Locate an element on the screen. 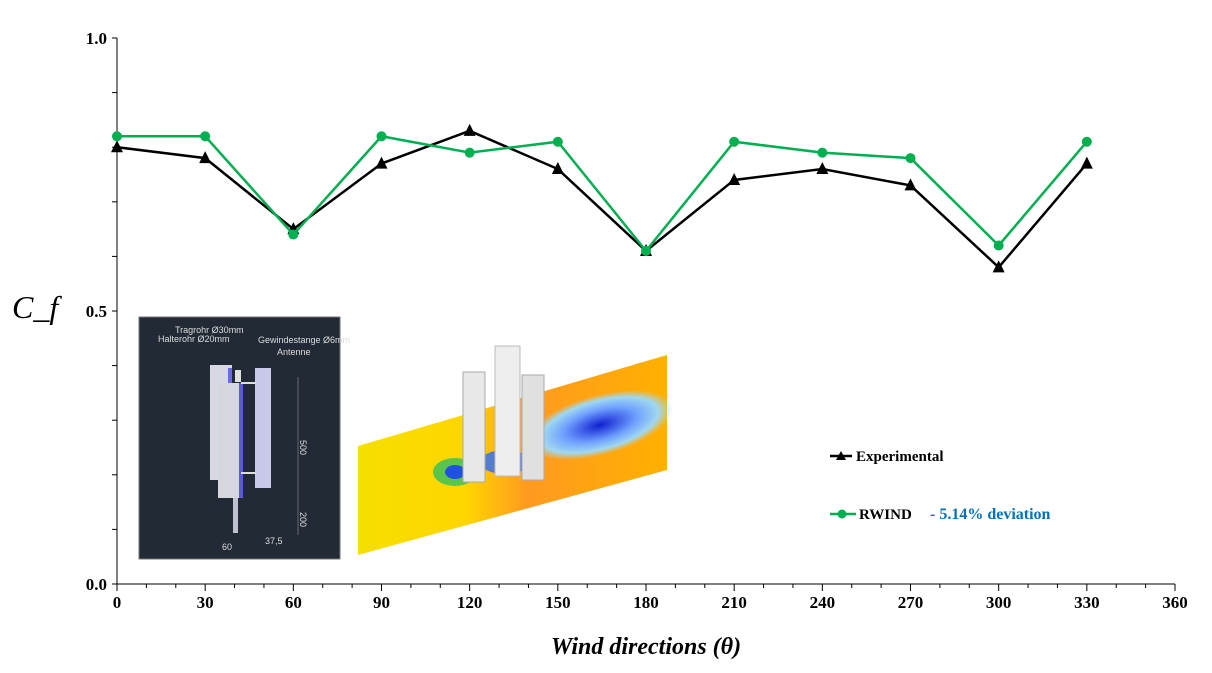 The image size is (1212, 673). legend-item-rwind: RWIND - 5.14% deviation is located at coordinates (940, 514).